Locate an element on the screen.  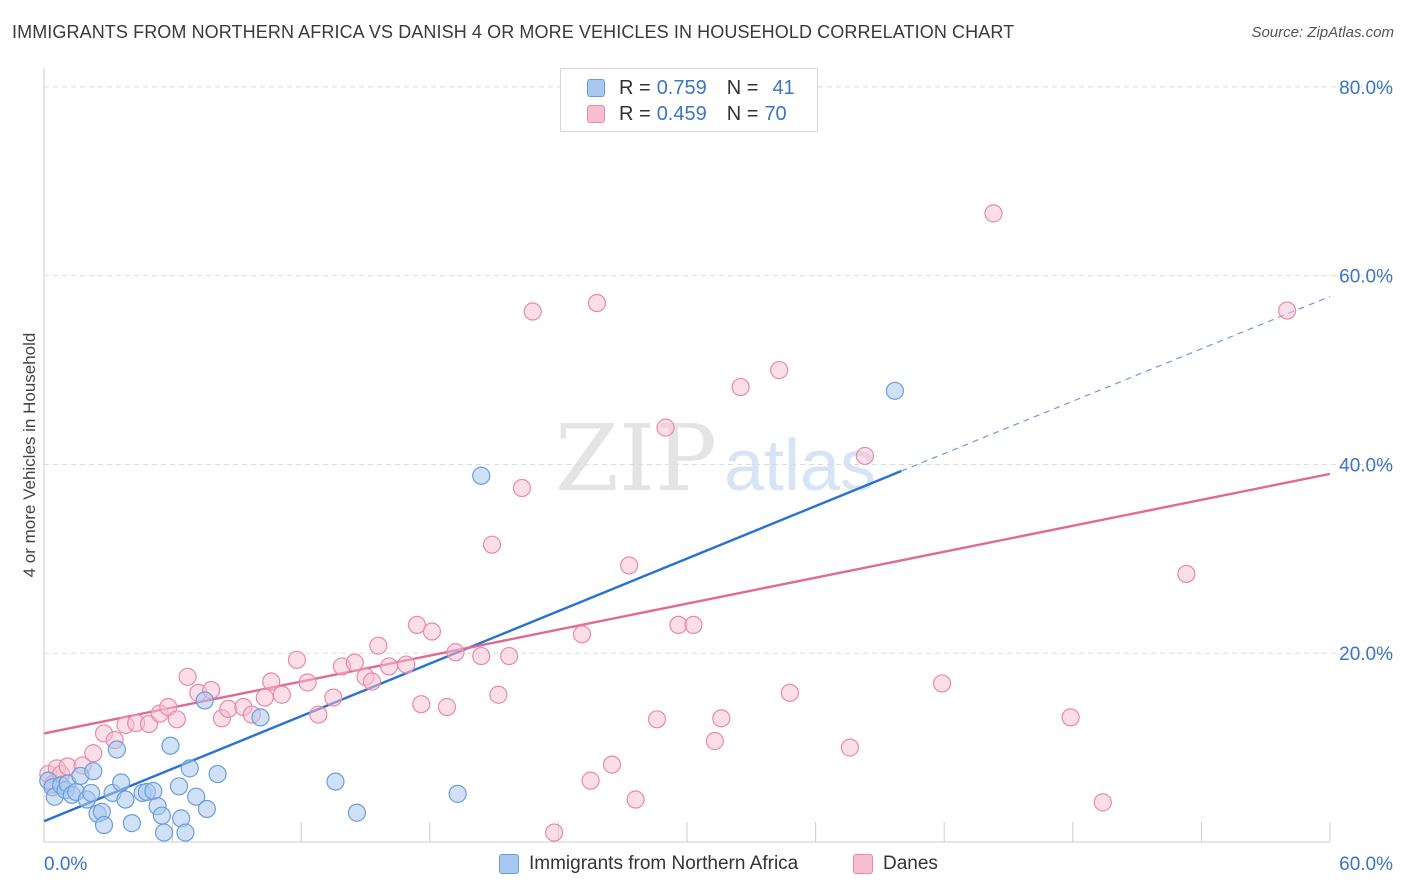
y-tick-label: 40.0% is located at coordinates (1366, 465).